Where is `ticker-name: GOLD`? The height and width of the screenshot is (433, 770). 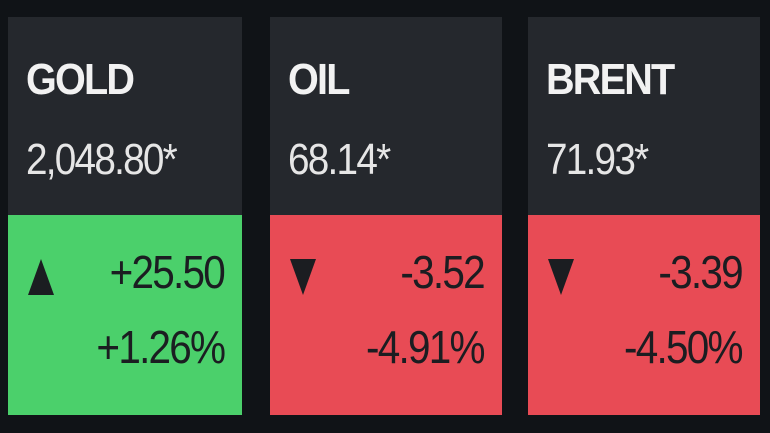
ticker-name: GOLD is located at coordinates (80, 79).